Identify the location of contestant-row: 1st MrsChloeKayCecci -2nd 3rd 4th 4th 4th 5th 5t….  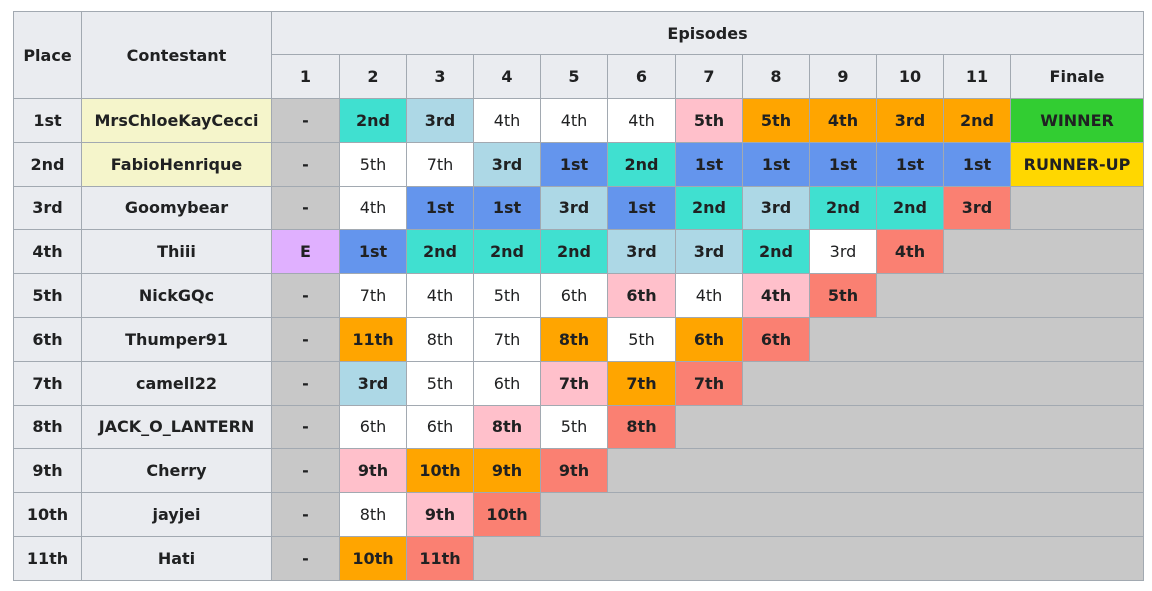
(579, 120).